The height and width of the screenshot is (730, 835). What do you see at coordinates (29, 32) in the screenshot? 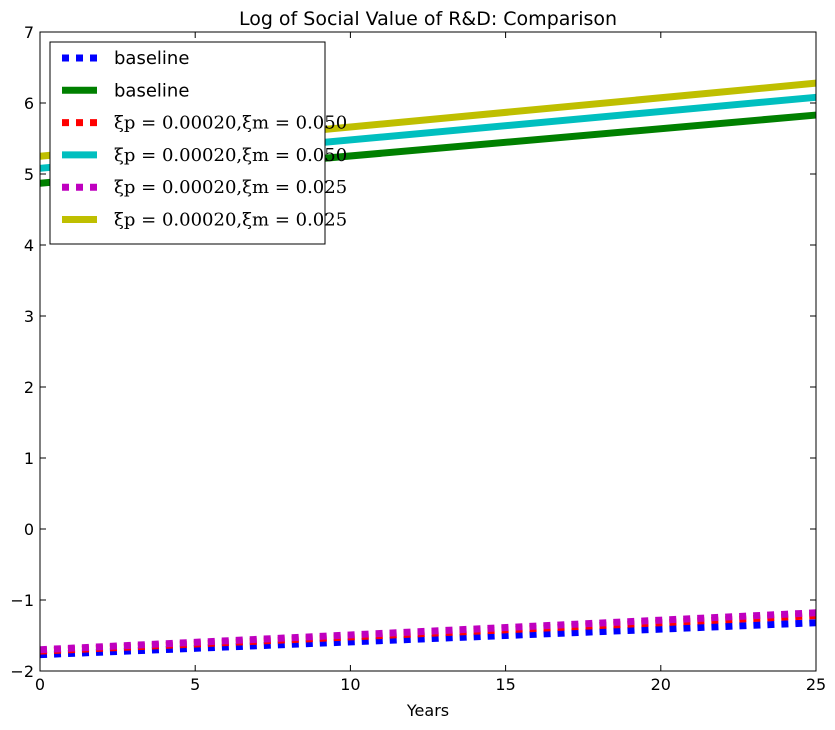
I see `y-tick-label-9: 7` at bounding box center [29, 32].